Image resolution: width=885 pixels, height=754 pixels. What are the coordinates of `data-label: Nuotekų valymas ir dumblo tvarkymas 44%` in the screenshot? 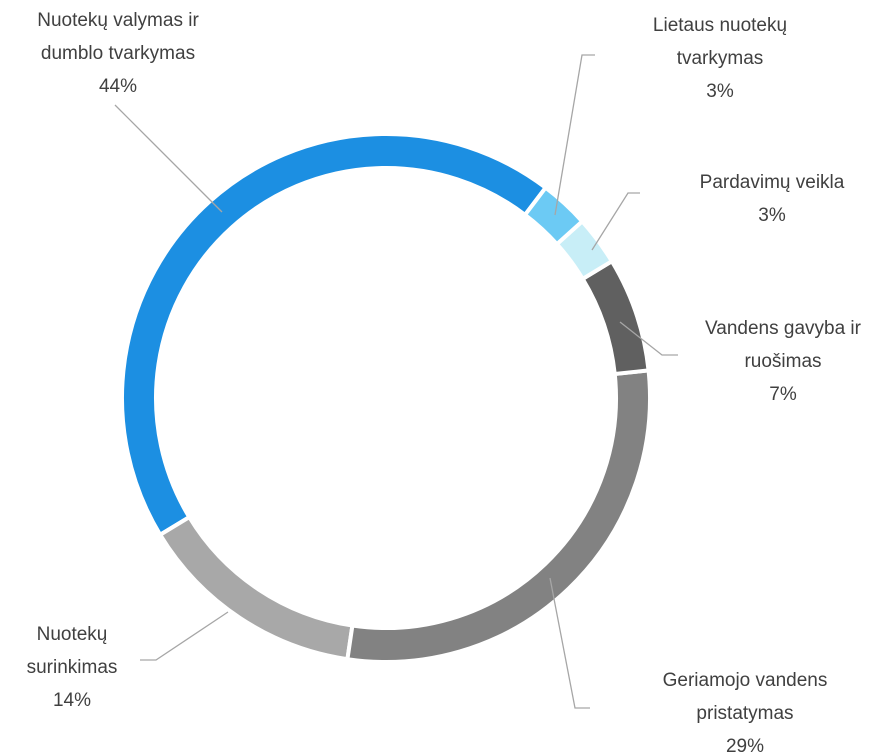 It's located at (118, 53).